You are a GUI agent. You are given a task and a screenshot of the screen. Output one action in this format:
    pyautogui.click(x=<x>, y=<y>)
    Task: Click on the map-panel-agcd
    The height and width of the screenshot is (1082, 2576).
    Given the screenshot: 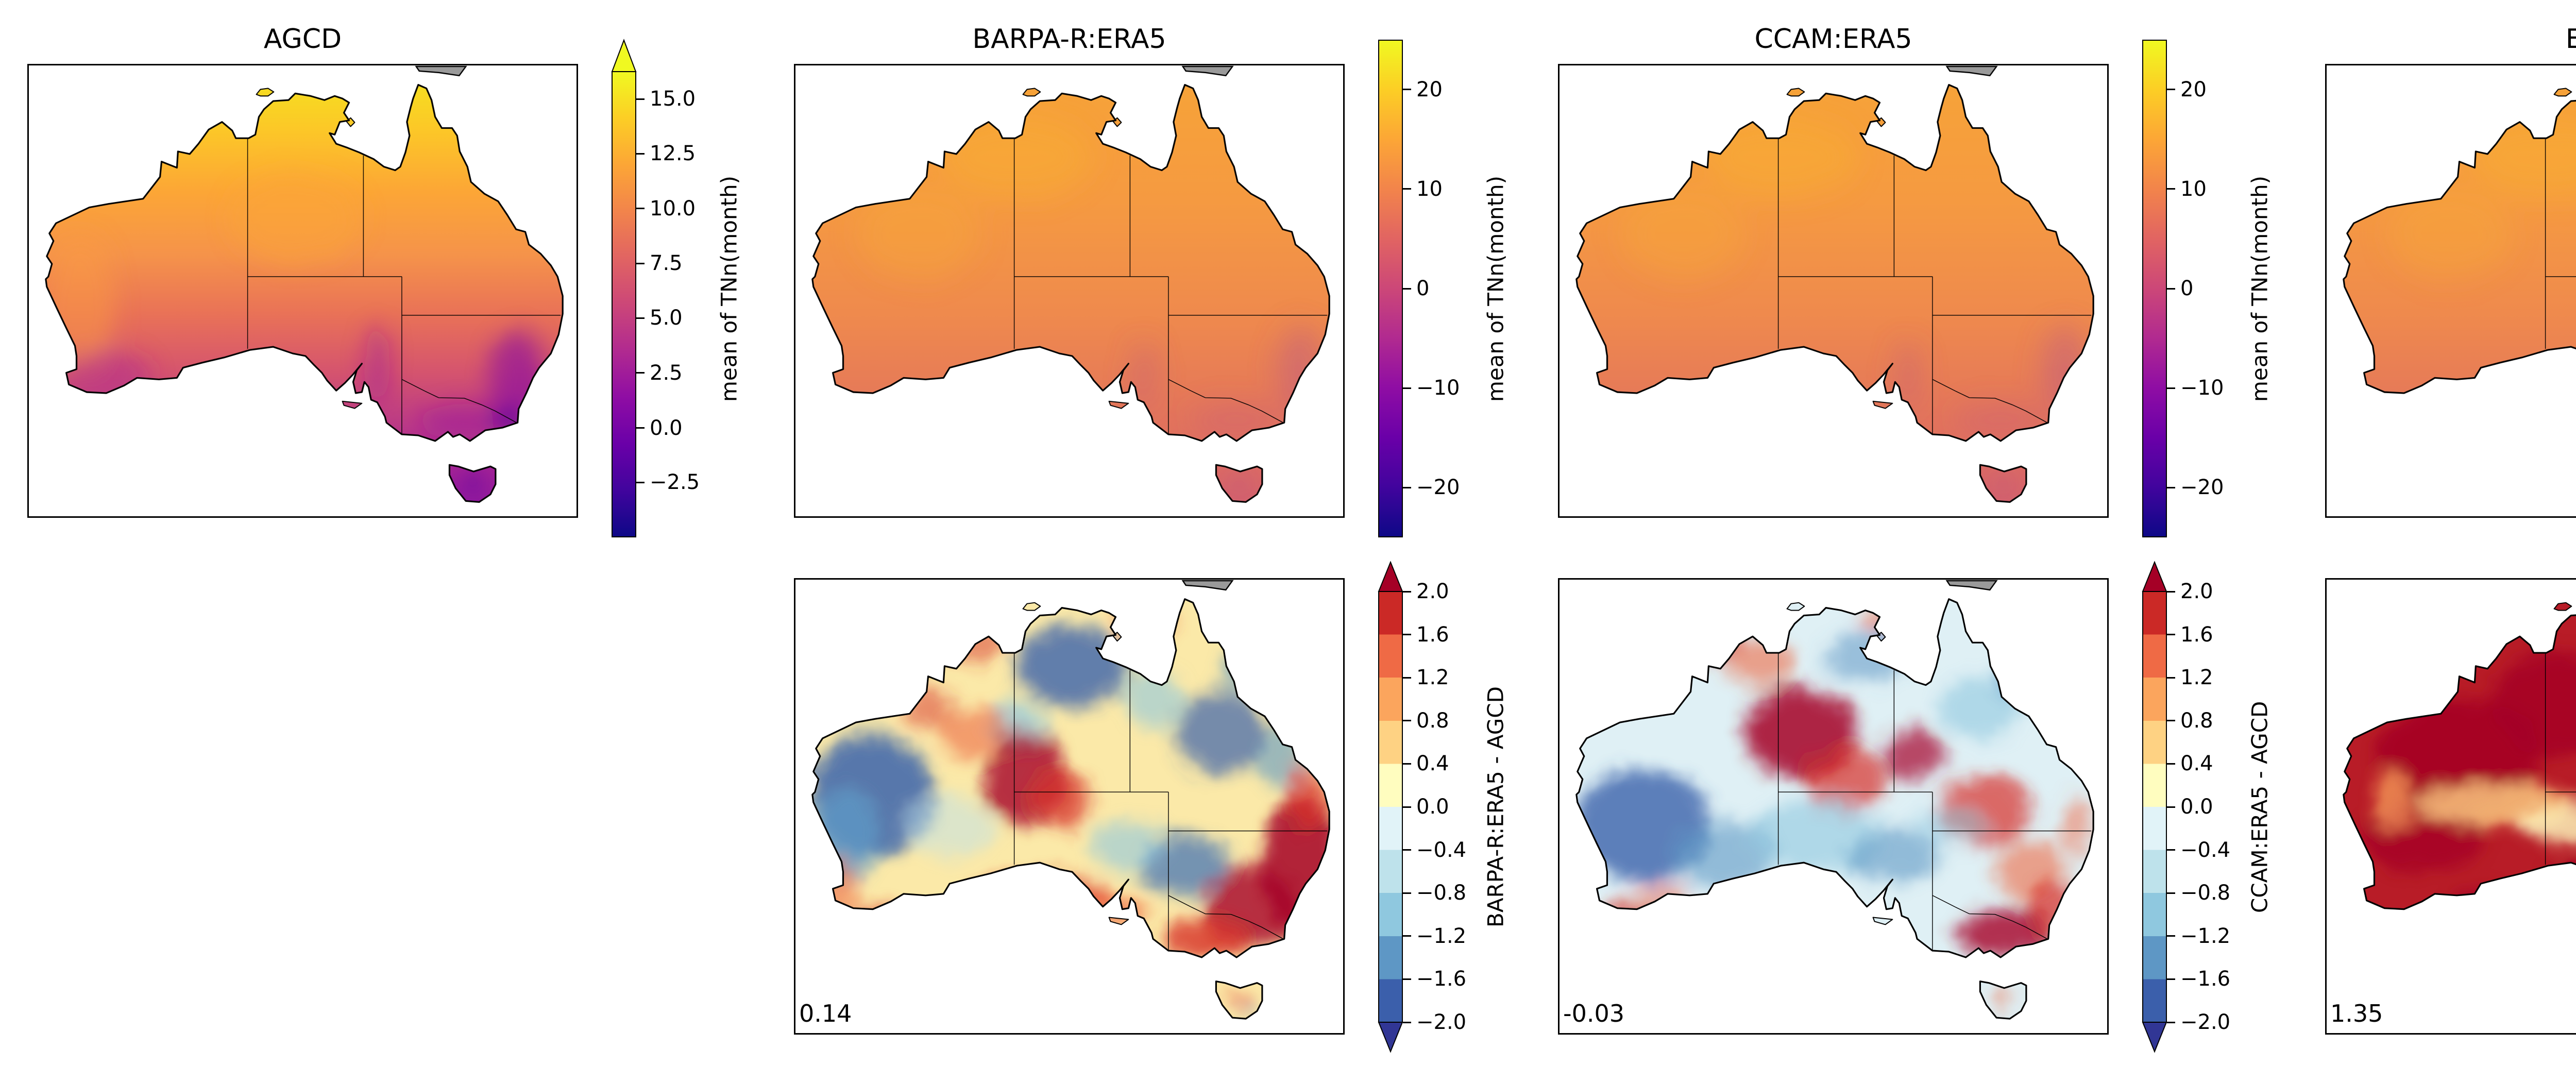 What is the action you would take?
    pyautogui.click(x=302, y=291)
    